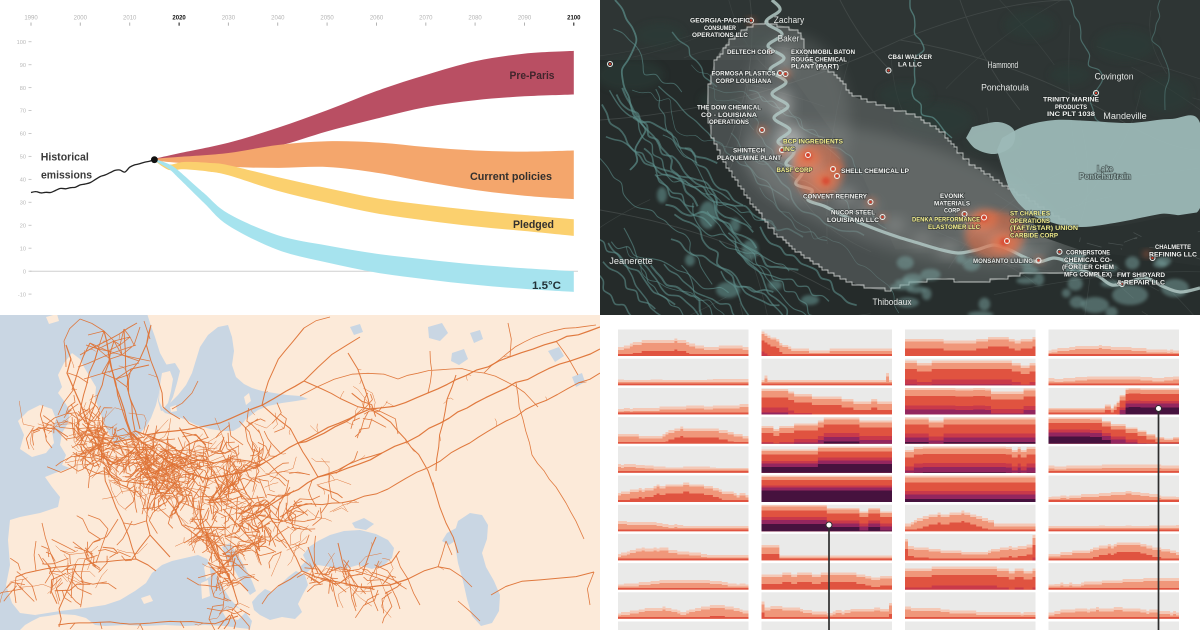 The height and width of the screenshot is (630, 1200). Describe the element at coordinates (66, 176) in the screenshot. I see `svg-text: emissions` at that location.